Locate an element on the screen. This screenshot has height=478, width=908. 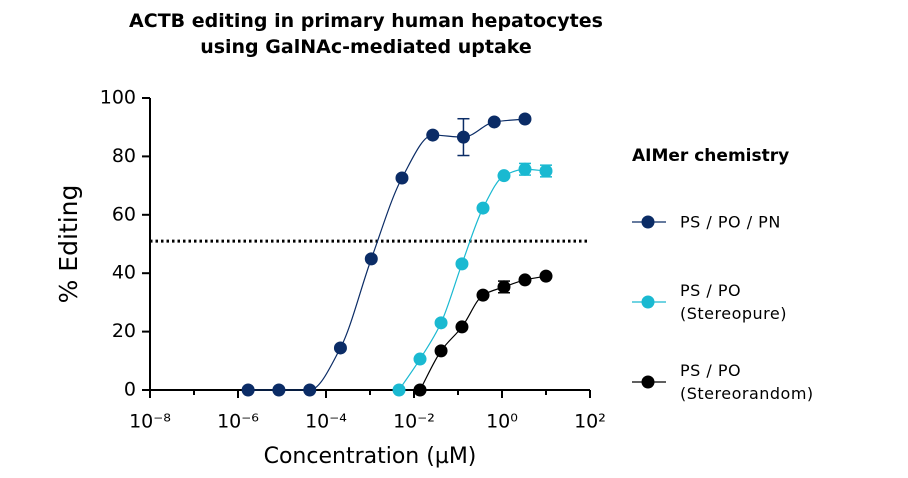
y-tick-label: 0 is located at coordinates (130, 390).